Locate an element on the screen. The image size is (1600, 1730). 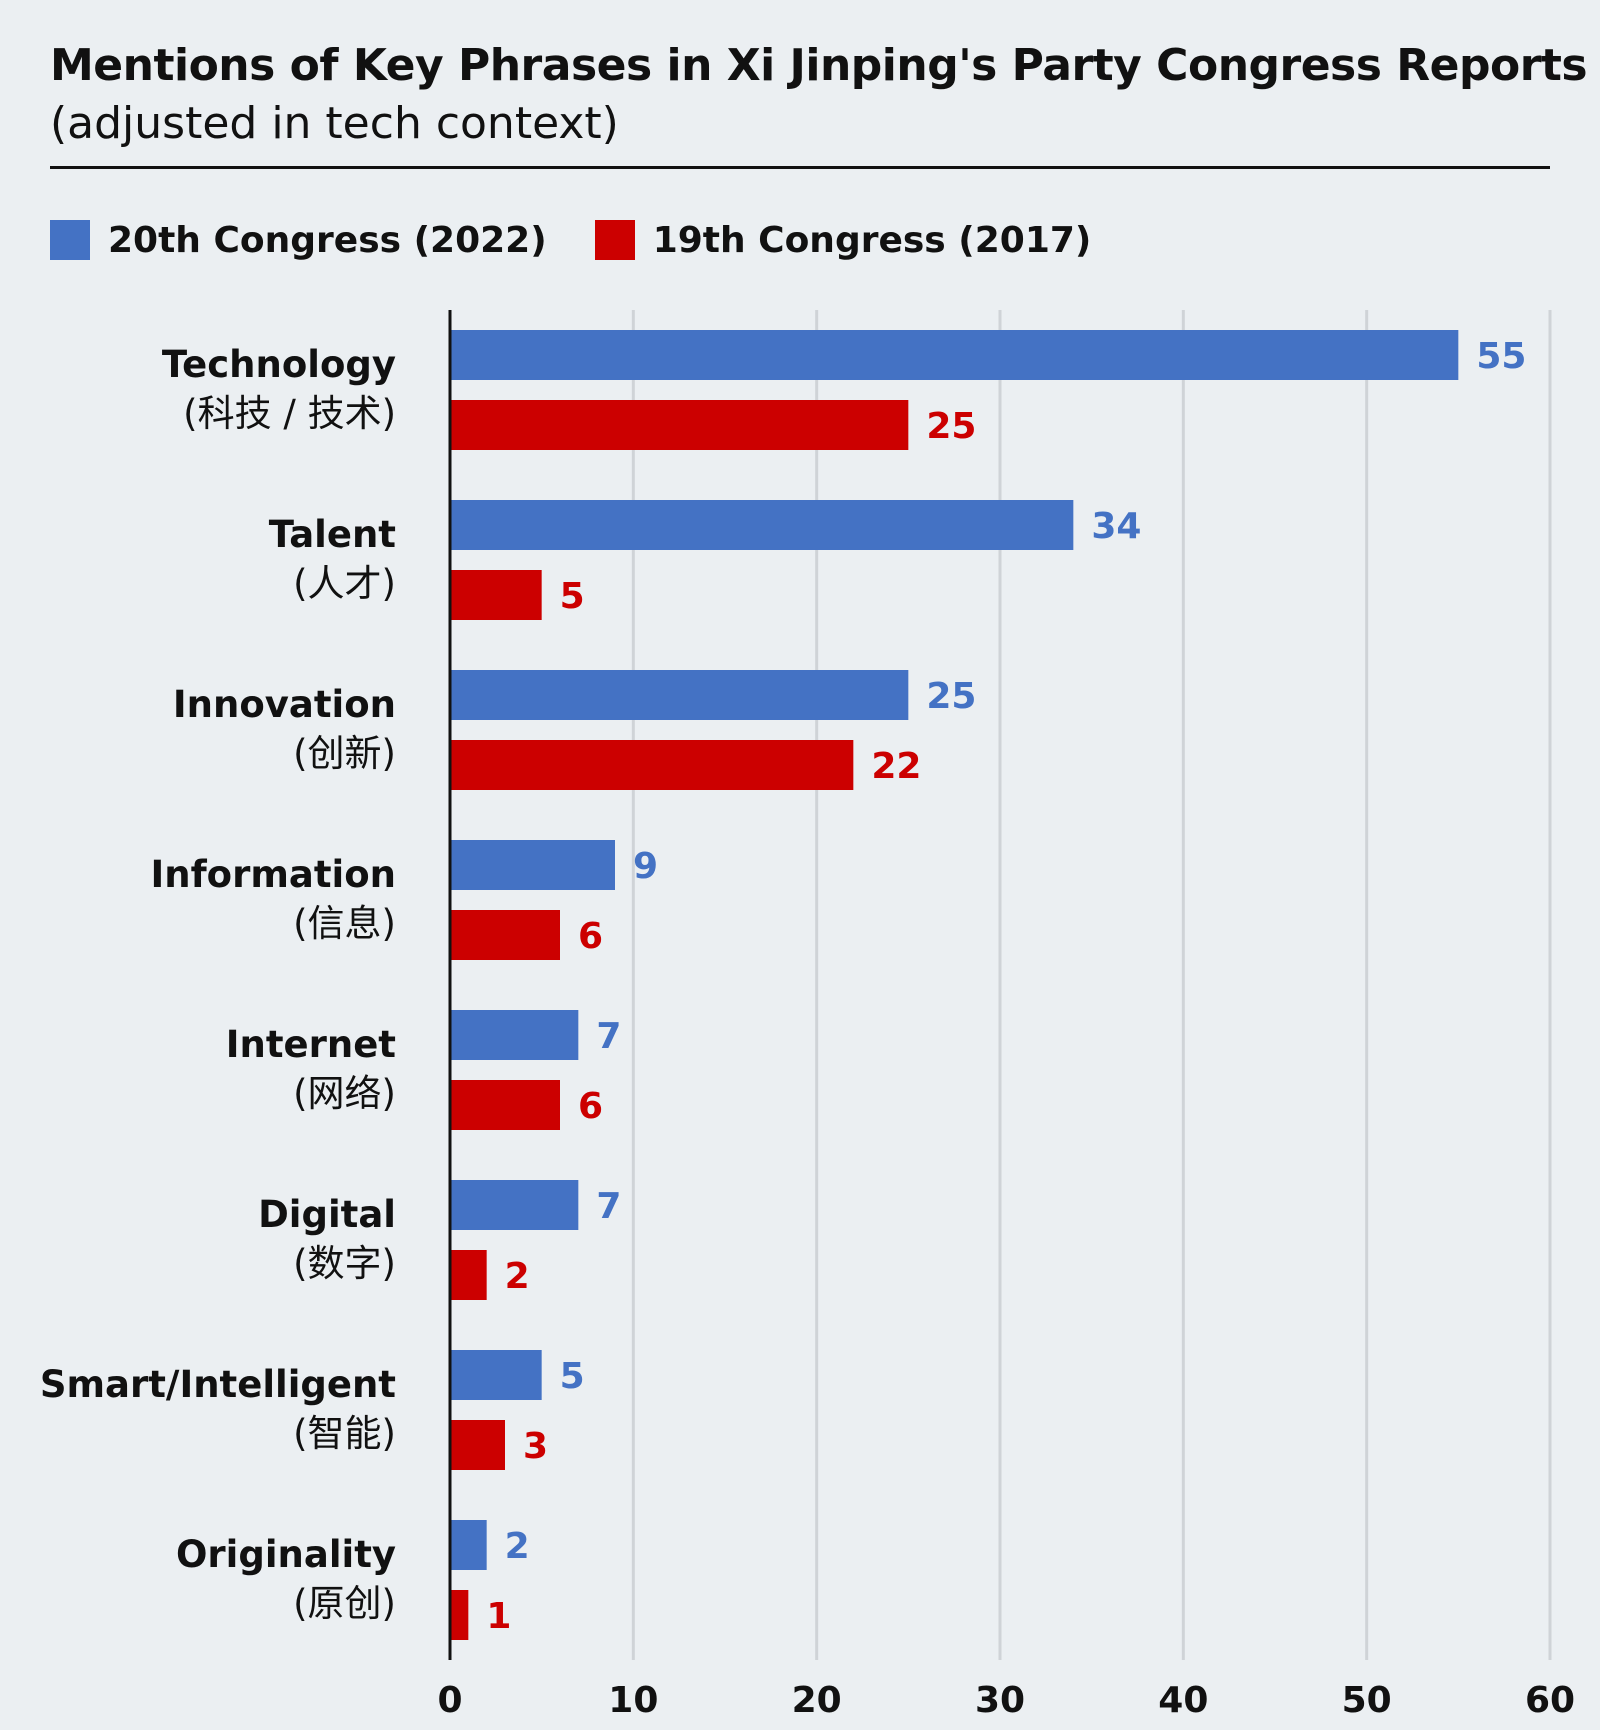
x-tick-label: 0 is located at coordinates (449, 1700).